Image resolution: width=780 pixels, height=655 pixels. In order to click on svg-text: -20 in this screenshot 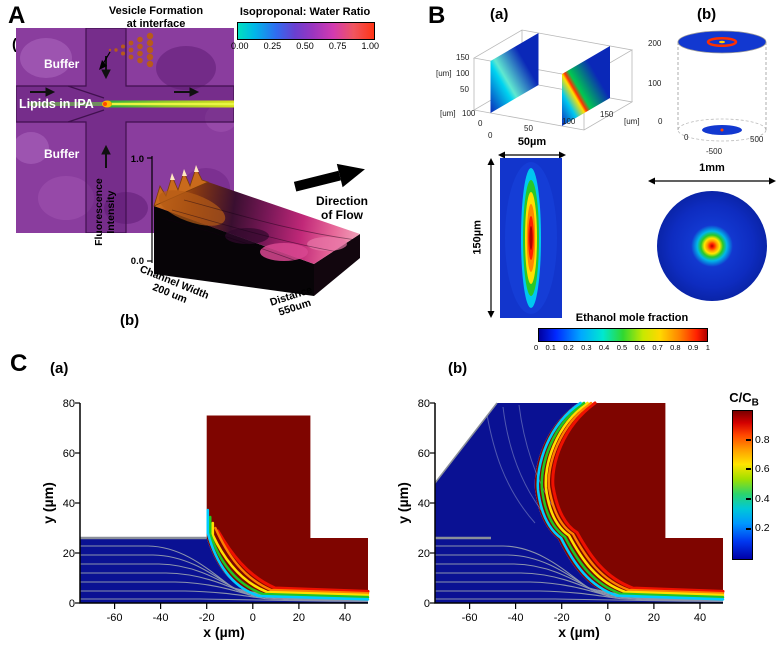, I will do `click(207, 618)`.